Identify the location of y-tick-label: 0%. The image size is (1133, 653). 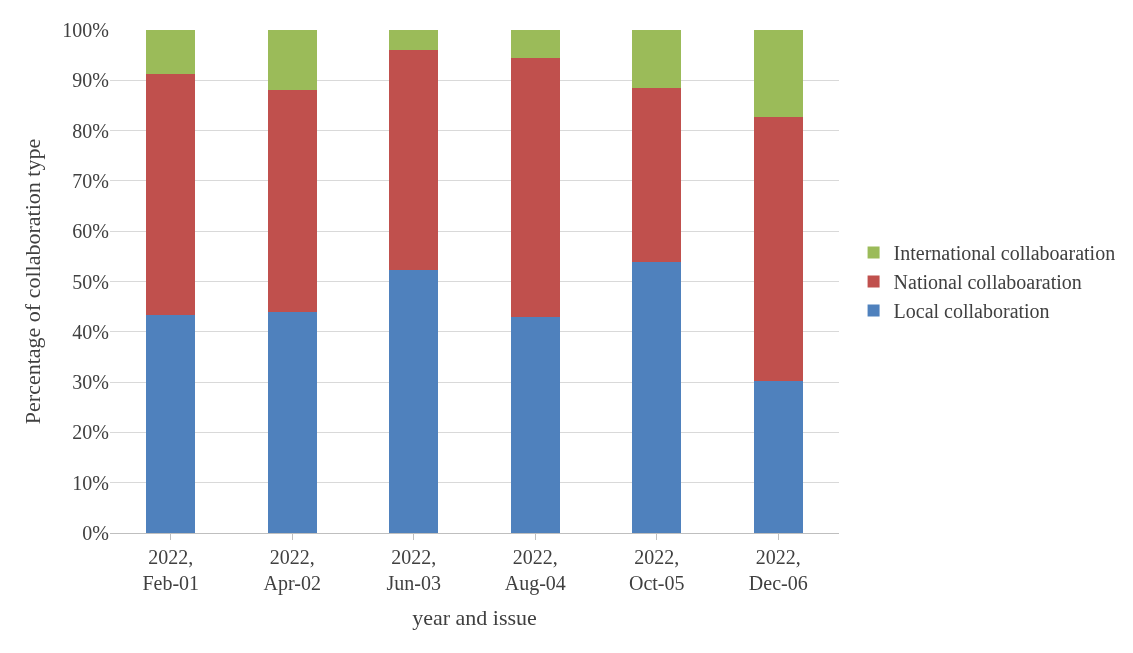
(95, 533).